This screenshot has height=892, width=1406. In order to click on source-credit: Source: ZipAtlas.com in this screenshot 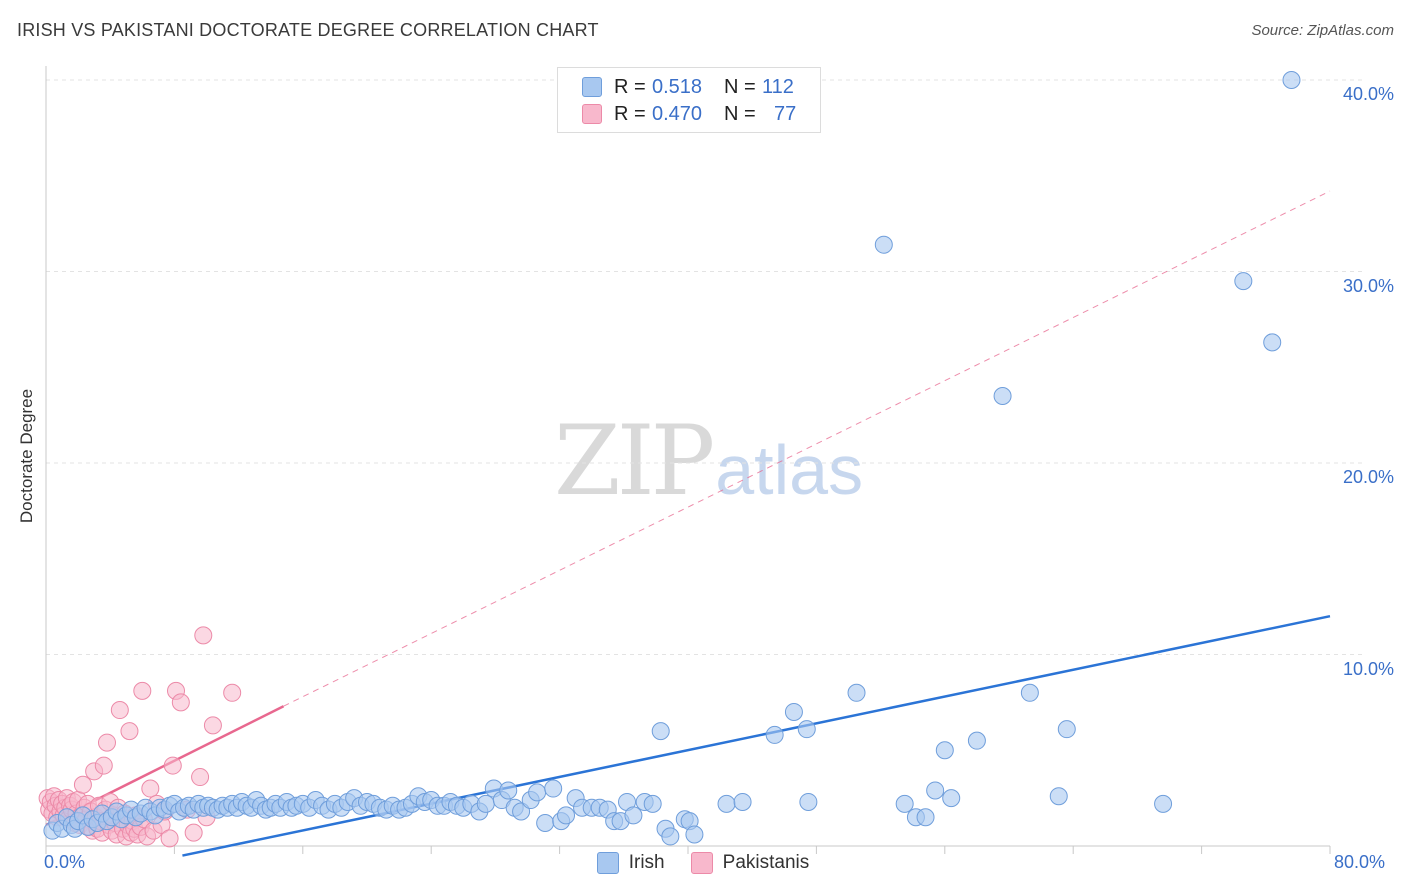, I will do `click(1322, 30)`.